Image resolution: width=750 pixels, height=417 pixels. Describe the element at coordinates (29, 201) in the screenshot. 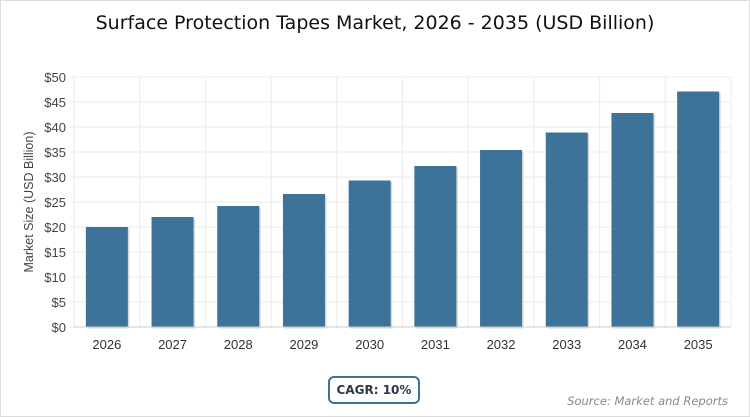

I see `y-axis-label: Market Size (USD Billion)` at that location.